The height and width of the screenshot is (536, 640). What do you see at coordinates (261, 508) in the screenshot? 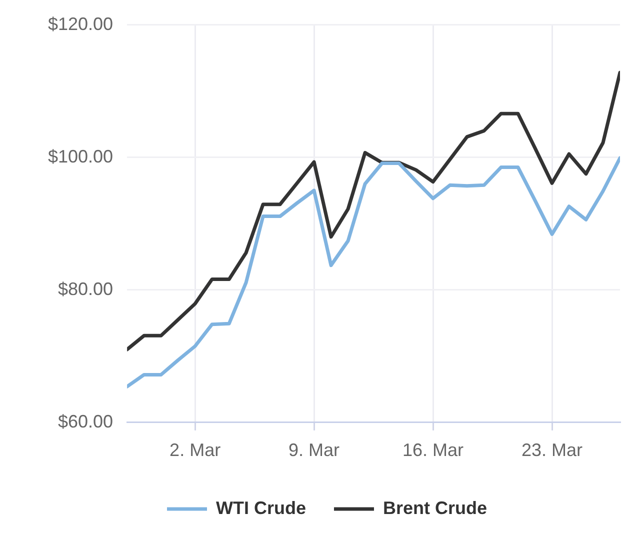
I see `legend-label: WTI Crude` at bounding box center [261, 508].